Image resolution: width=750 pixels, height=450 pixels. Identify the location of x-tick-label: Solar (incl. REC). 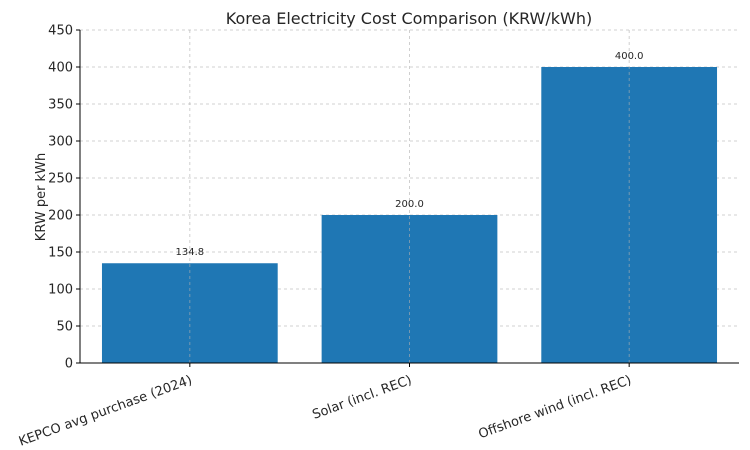
(361, 398).